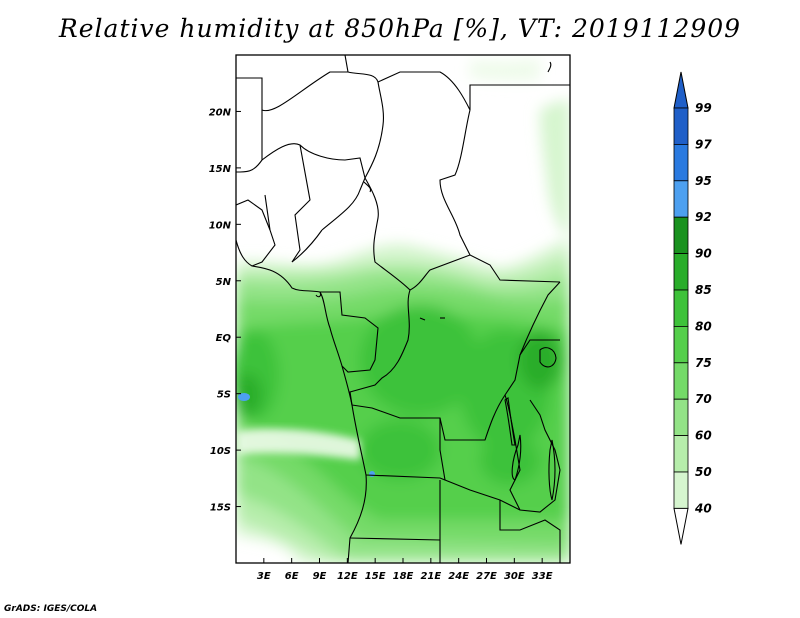 This screenshot has width=800, height=618. I want to click on y-tick-label: 20N, so click(220, 112).